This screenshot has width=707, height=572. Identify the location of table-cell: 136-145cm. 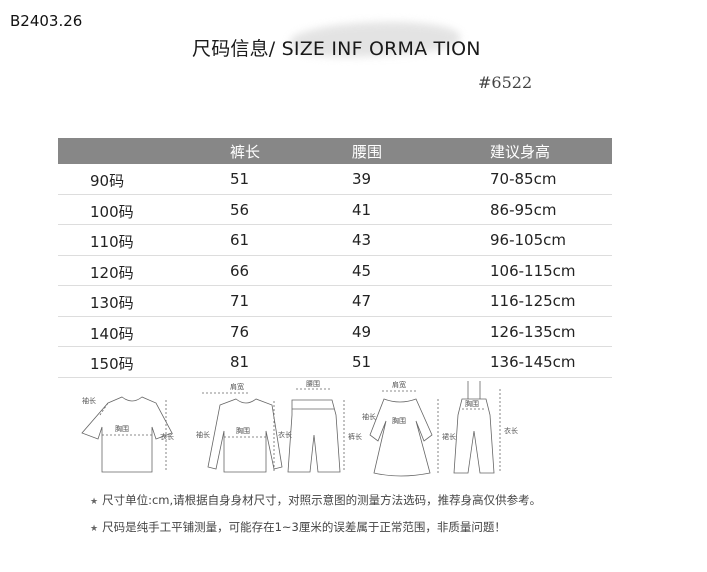
(533, 362).